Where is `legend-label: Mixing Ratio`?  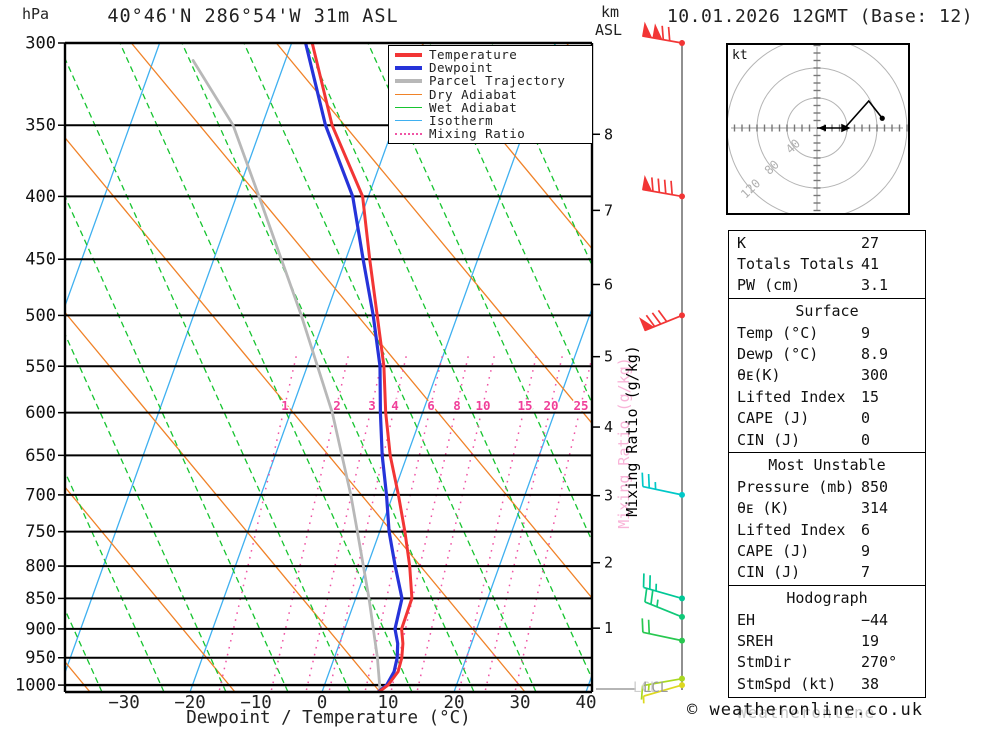 legend-label: Mixing Ratio is located at coordinates (477, 134).